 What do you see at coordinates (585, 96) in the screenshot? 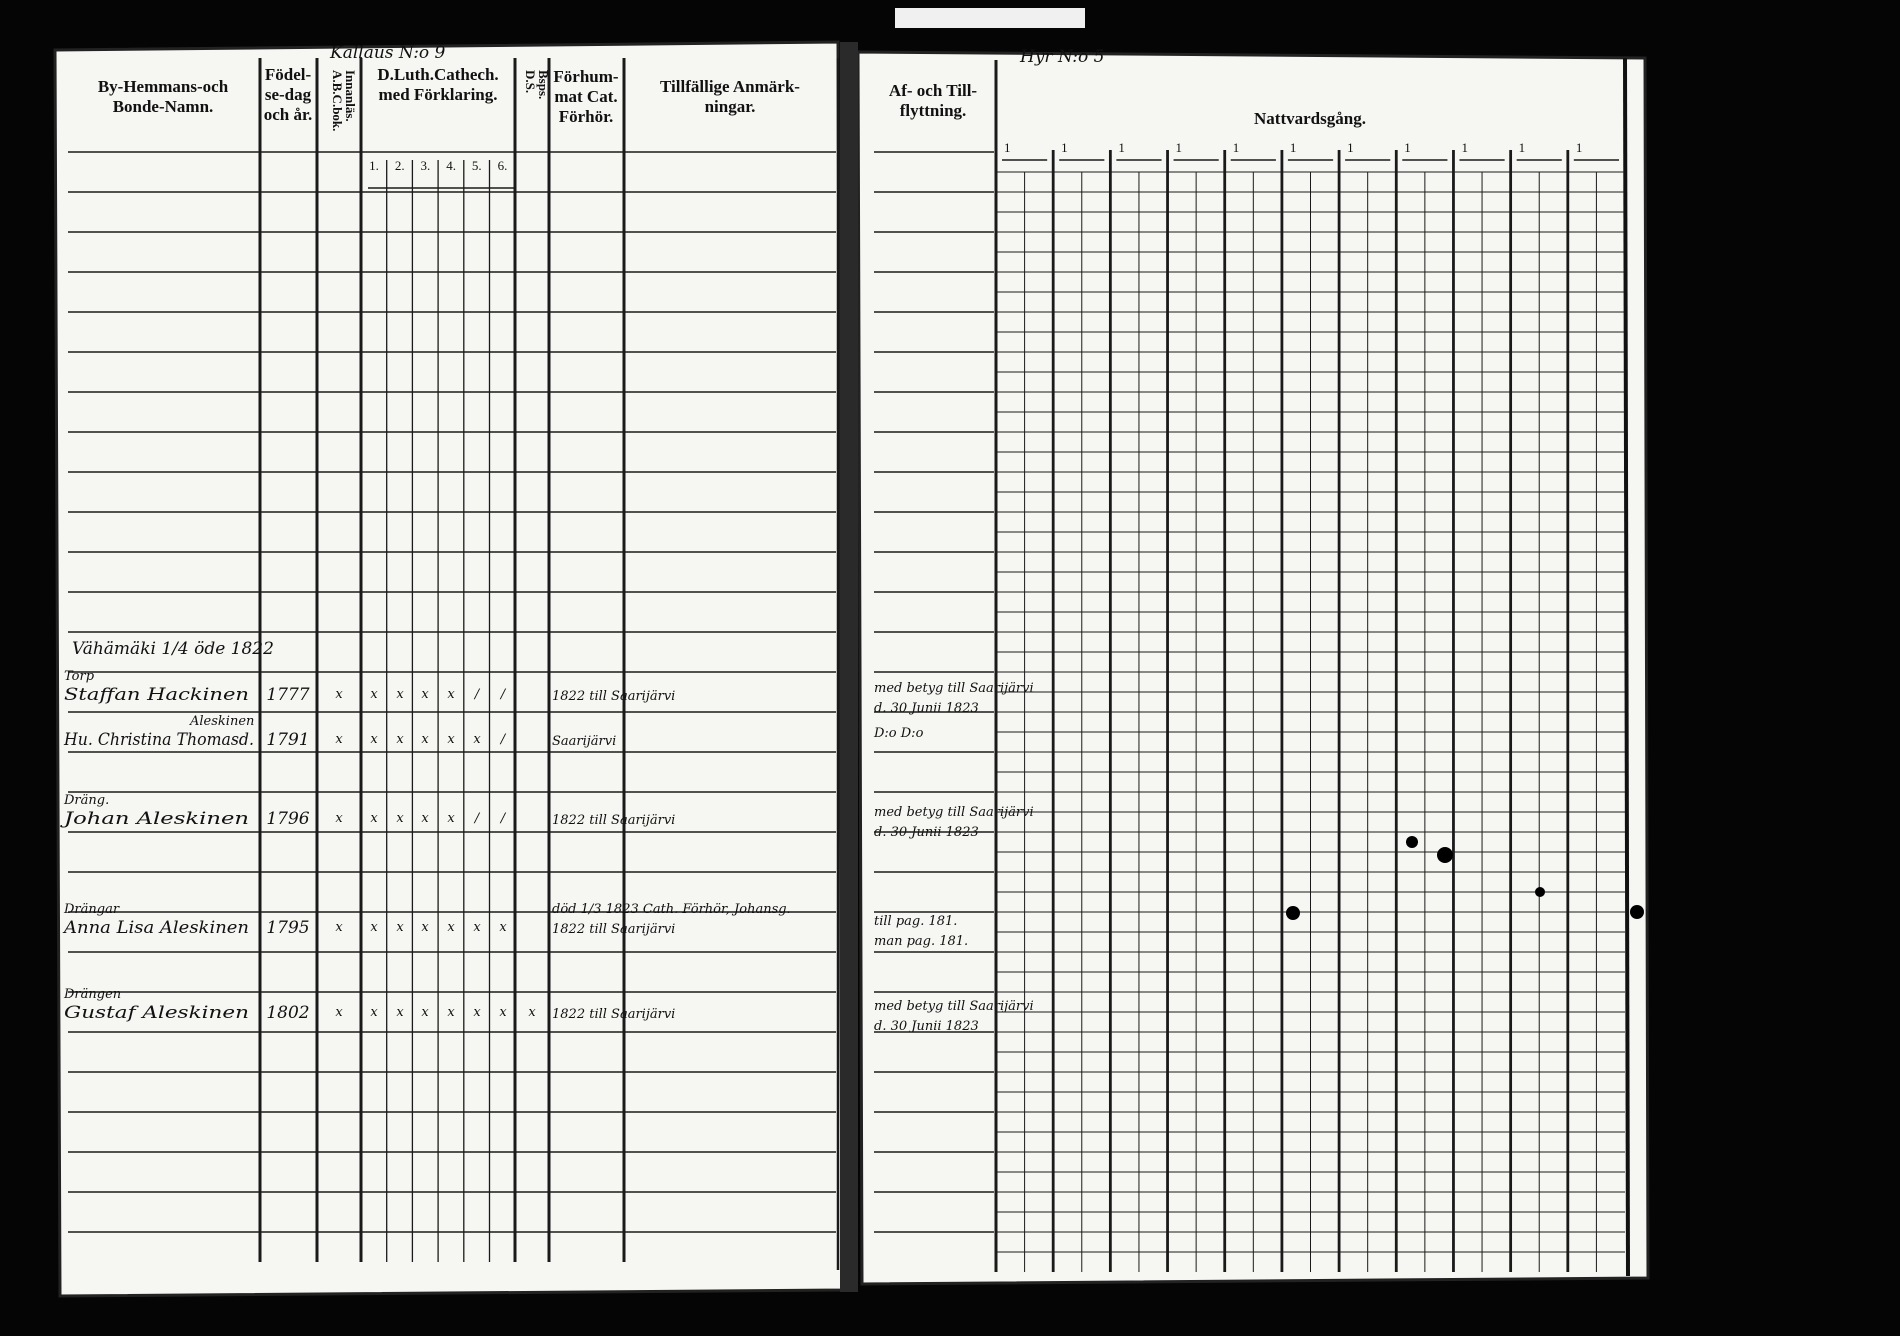
I see `column-header: mat Cat.` at bounding box center [585, 96].